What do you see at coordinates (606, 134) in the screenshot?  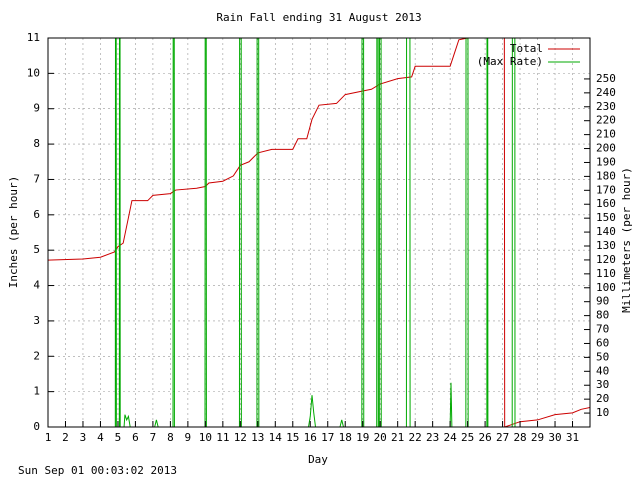 I see `y2-tick-label: 210` at bounding box center [606, 134].